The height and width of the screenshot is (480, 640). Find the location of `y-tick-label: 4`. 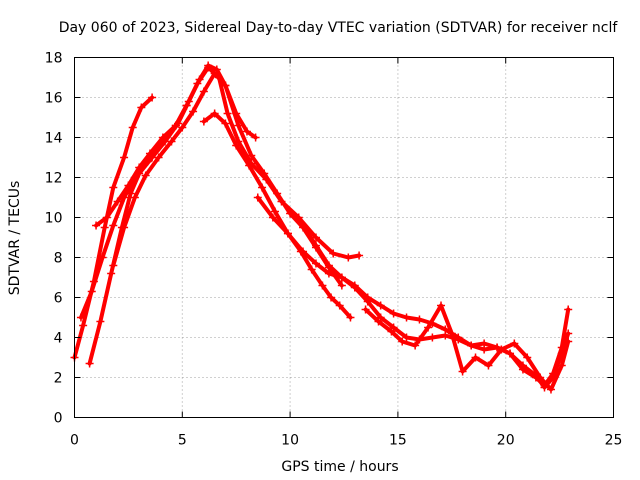

y-tick-label: 4 is located at coordinates (58, 339).